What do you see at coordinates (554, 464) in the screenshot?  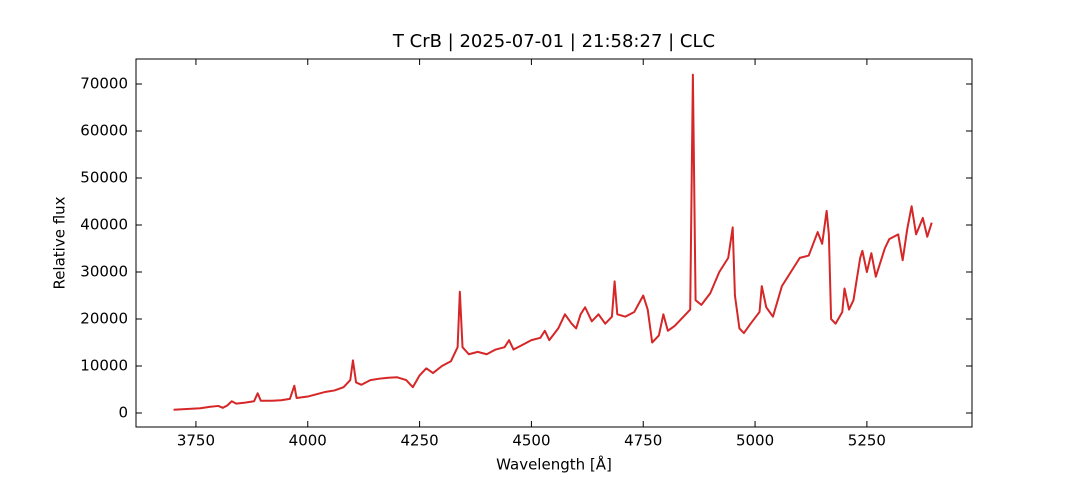 I see `x-axis-label: Wavelength [Å]` at bounding box center [554, 464].